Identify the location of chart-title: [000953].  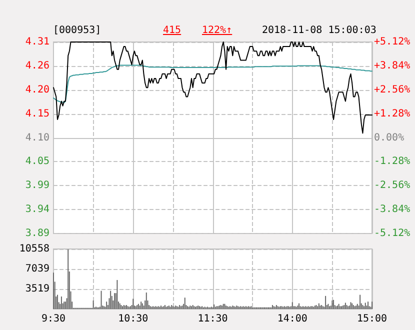
(77, 31).